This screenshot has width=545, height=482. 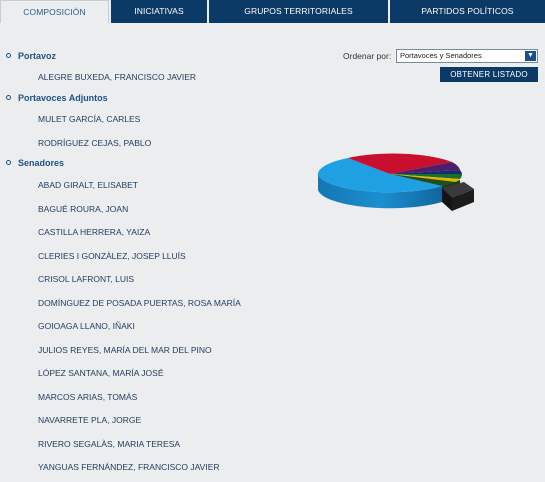 I want to click on tab-composicion: COMPOSICIÓN, so click(x=54, y=11).